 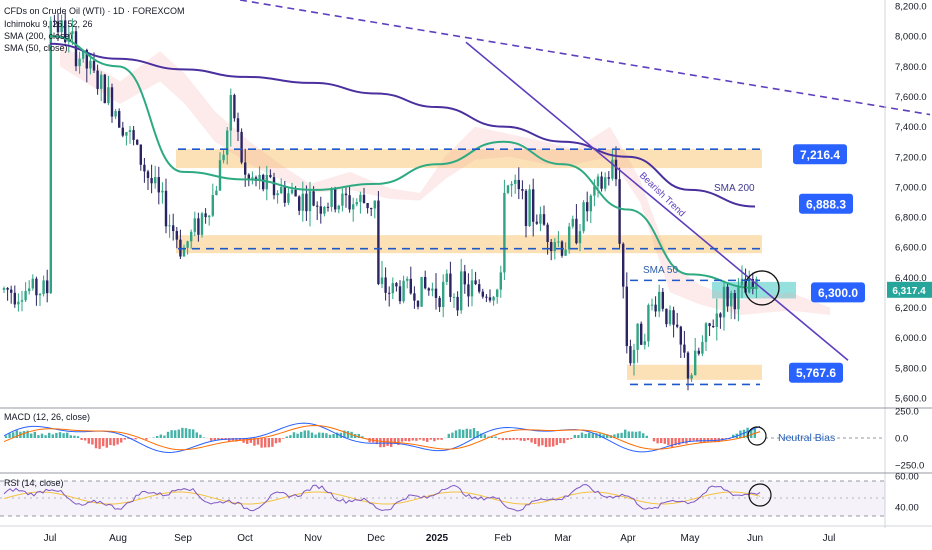 I want to click on x-tick-label: Aug, so click(x=118, y=538).